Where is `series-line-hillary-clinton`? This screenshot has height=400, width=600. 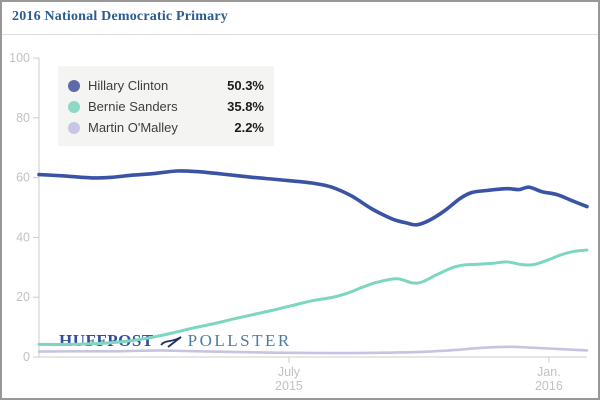 series-line-hillary-clinton is located at coordinates (313, 198).